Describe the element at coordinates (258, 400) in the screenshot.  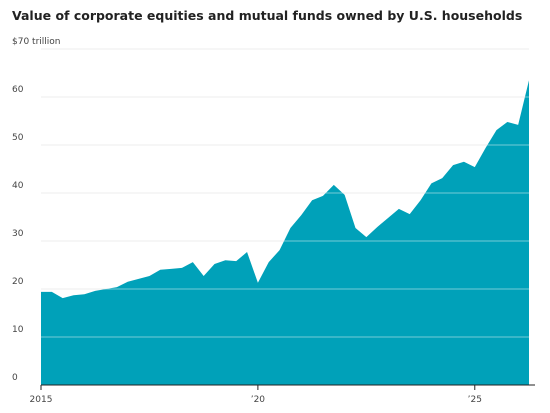
I see `x-tick-label: ’20` at that location.